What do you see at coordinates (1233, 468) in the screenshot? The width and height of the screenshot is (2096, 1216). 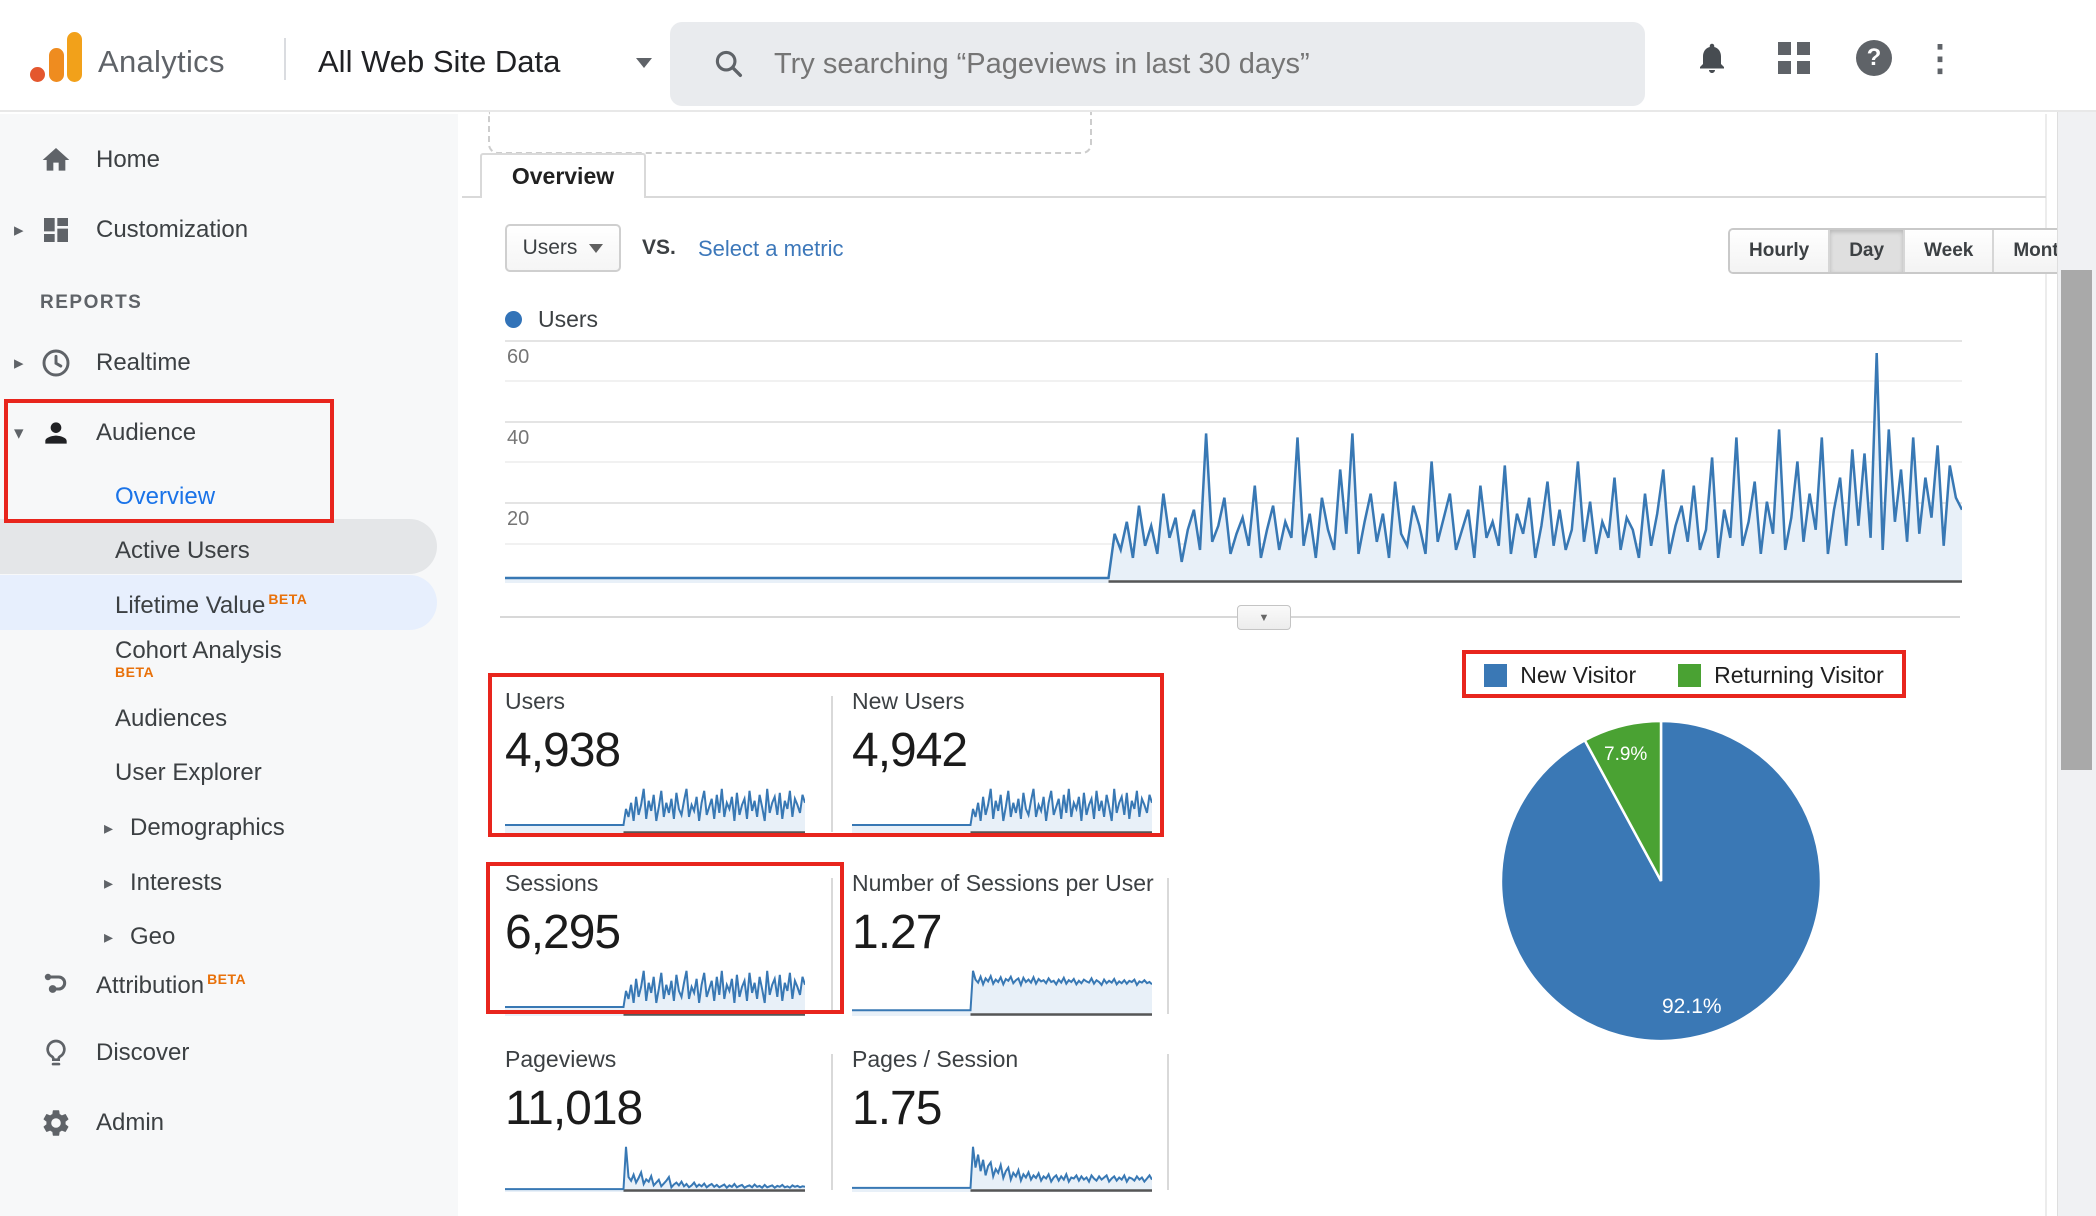 I see `users-timeline-chart` at bounding box center [1233, 468].